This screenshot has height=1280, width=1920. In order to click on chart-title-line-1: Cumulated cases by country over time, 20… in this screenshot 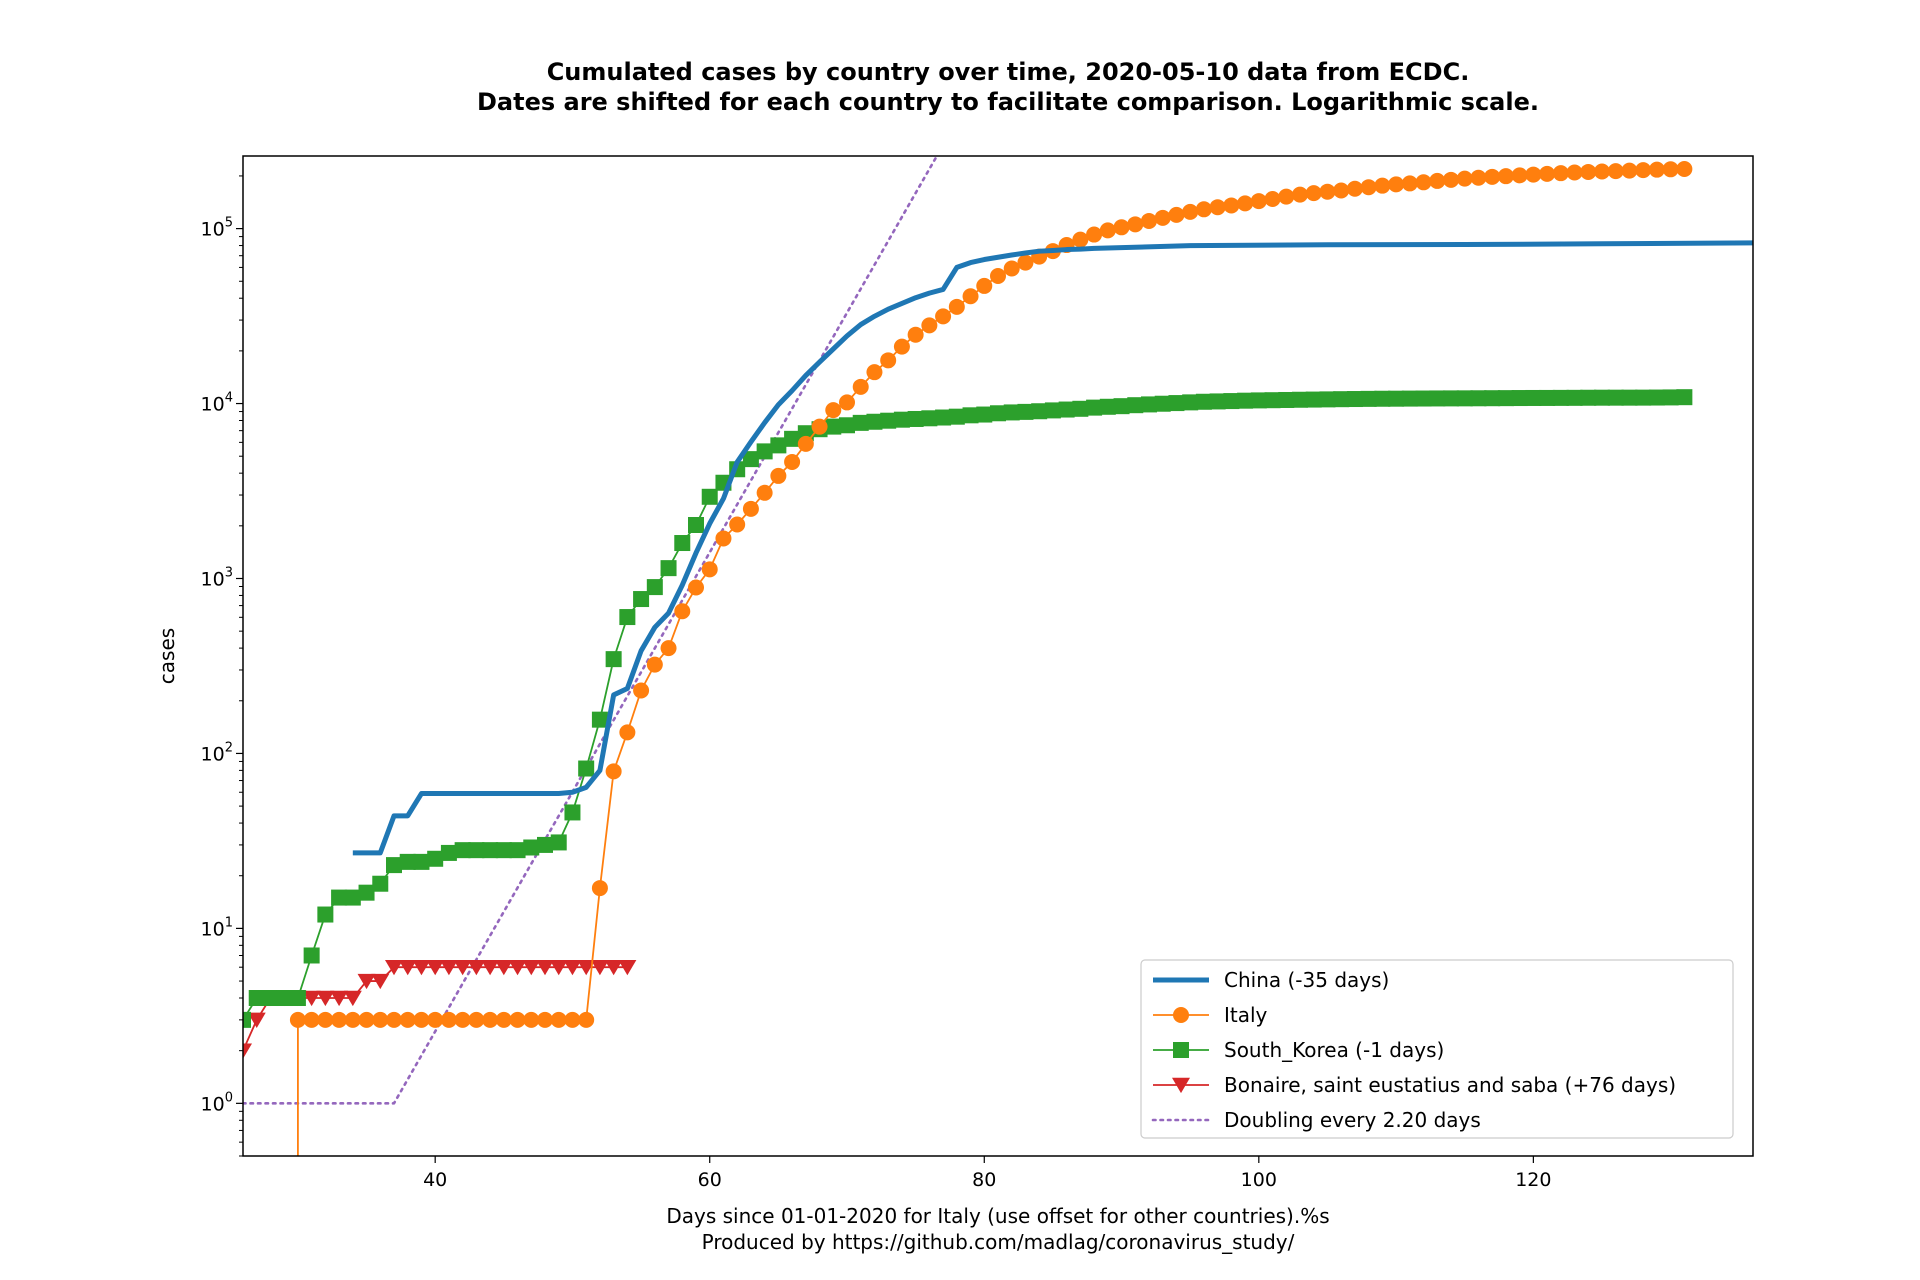, I will do `click(1008, 72)`.